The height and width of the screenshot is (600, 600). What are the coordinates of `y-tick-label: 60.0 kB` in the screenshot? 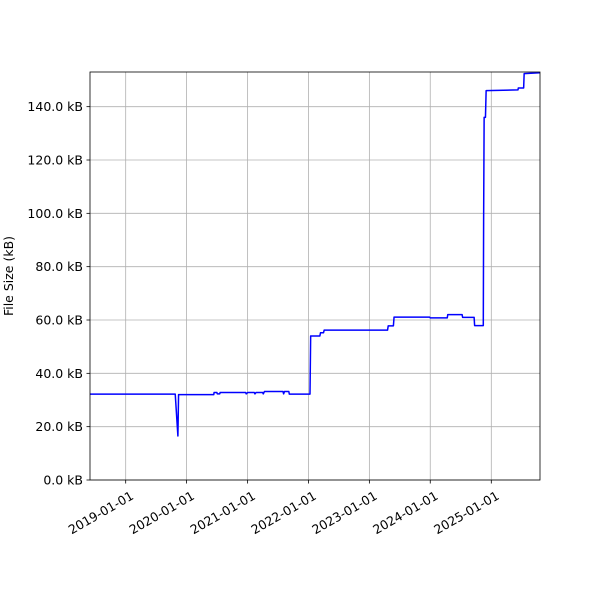 It's located at (59, 320).